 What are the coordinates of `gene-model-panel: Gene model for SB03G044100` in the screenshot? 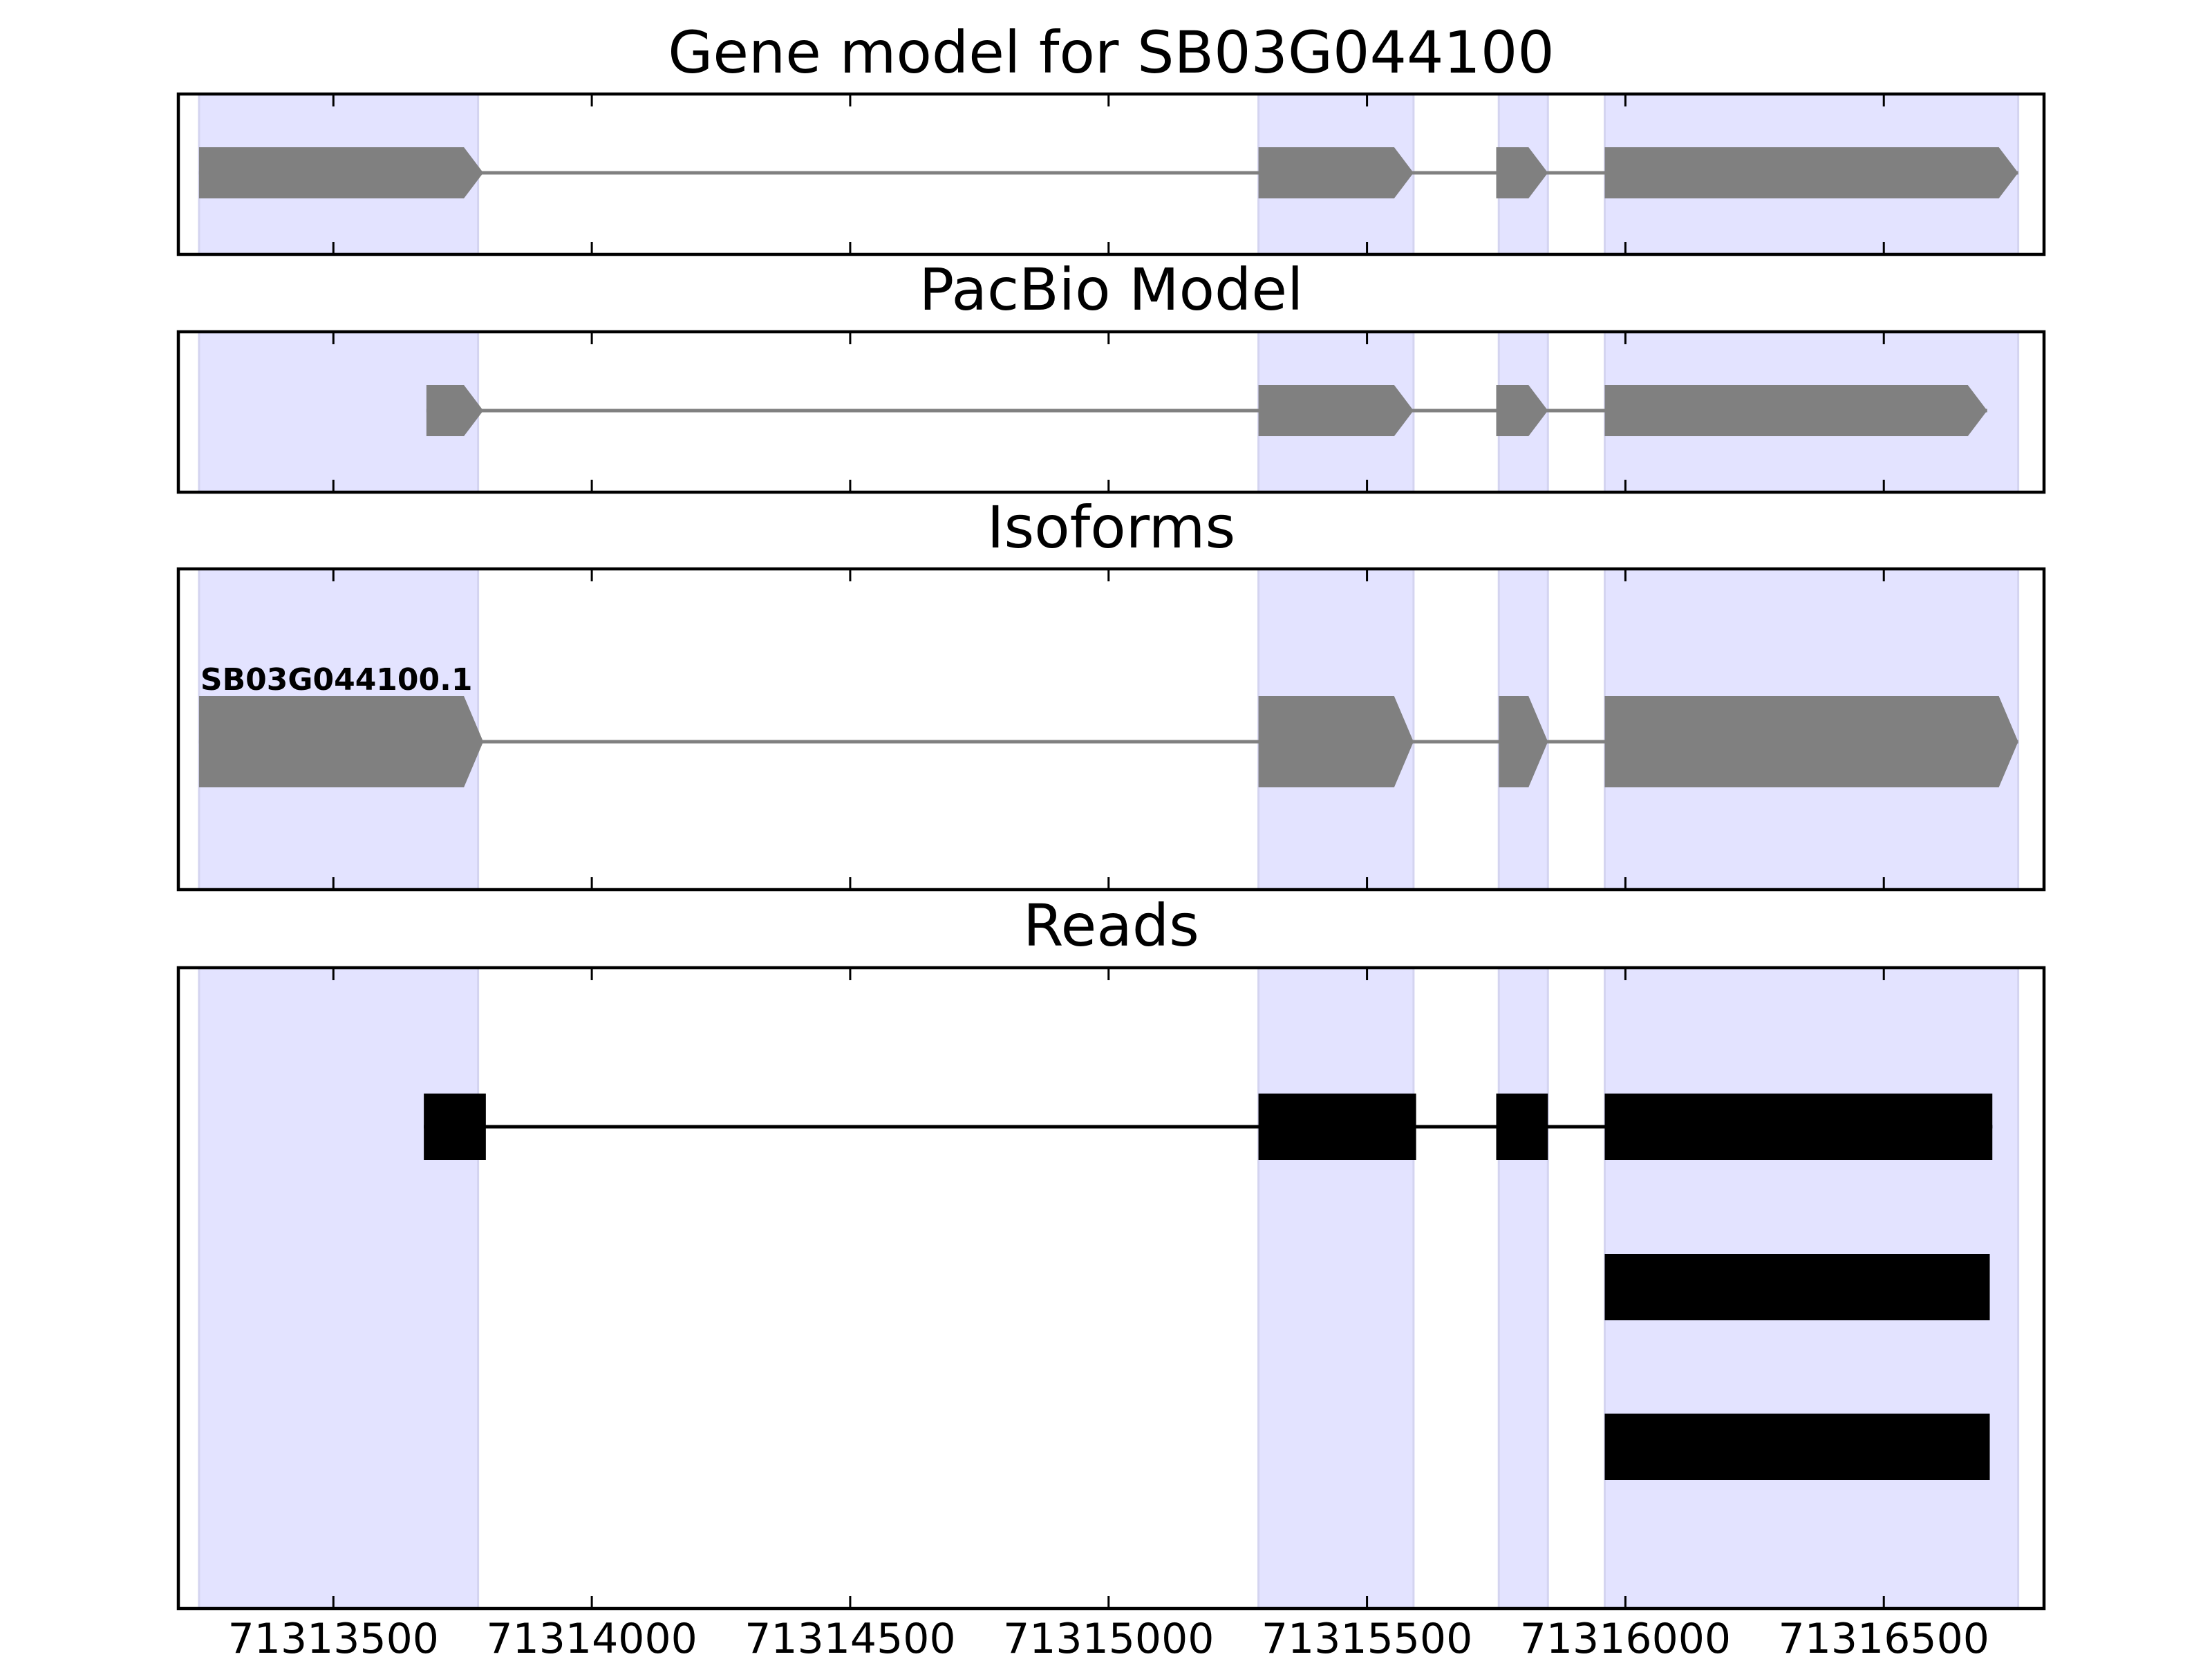 It's located at (1111, 138).